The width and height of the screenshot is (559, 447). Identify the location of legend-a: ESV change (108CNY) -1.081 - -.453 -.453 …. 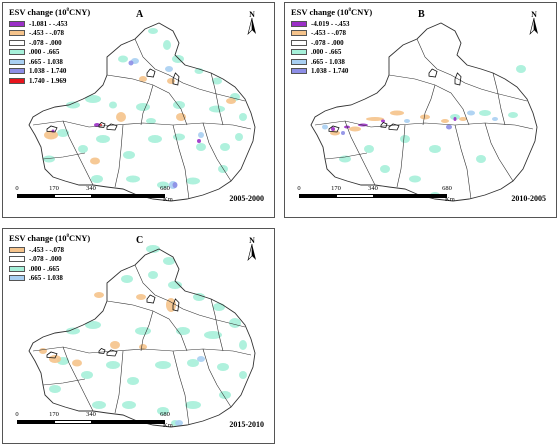
(49, 46).